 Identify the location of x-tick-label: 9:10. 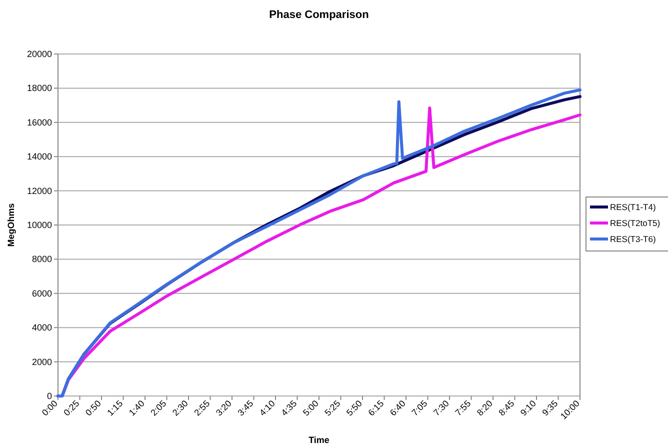
(528, 408).